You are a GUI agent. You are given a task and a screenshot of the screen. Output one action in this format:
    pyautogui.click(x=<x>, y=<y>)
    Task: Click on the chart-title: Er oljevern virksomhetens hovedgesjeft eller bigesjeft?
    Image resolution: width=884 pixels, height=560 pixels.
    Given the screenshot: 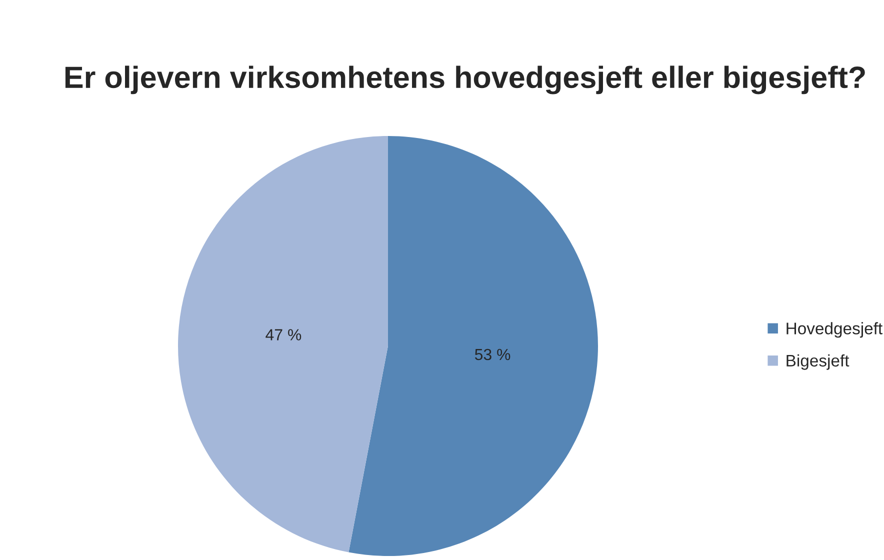 What is the action you would take?
    pyautogui.click(x=465, y=80)
    